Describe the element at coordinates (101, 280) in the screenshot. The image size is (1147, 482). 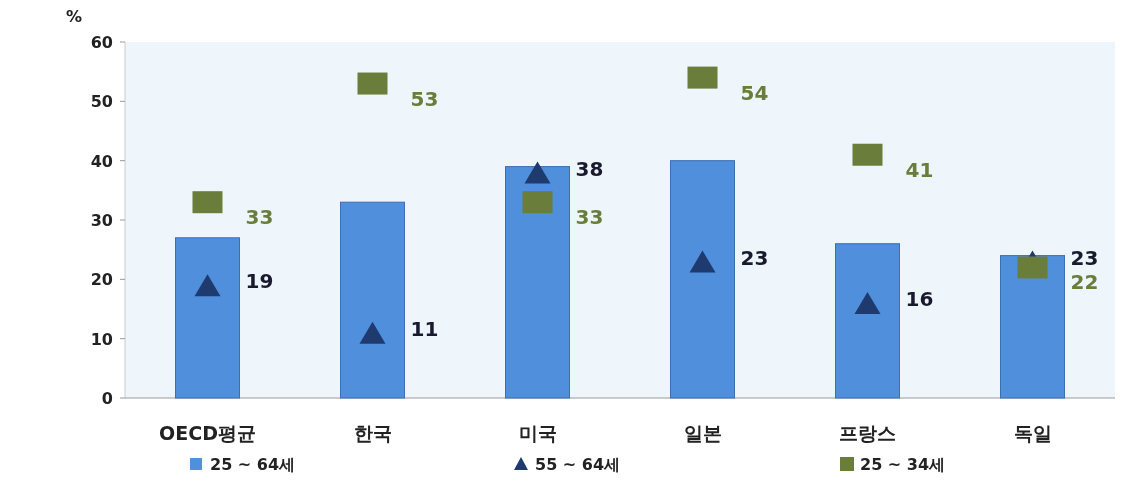
I see `y-tick-label: 20` at that location.